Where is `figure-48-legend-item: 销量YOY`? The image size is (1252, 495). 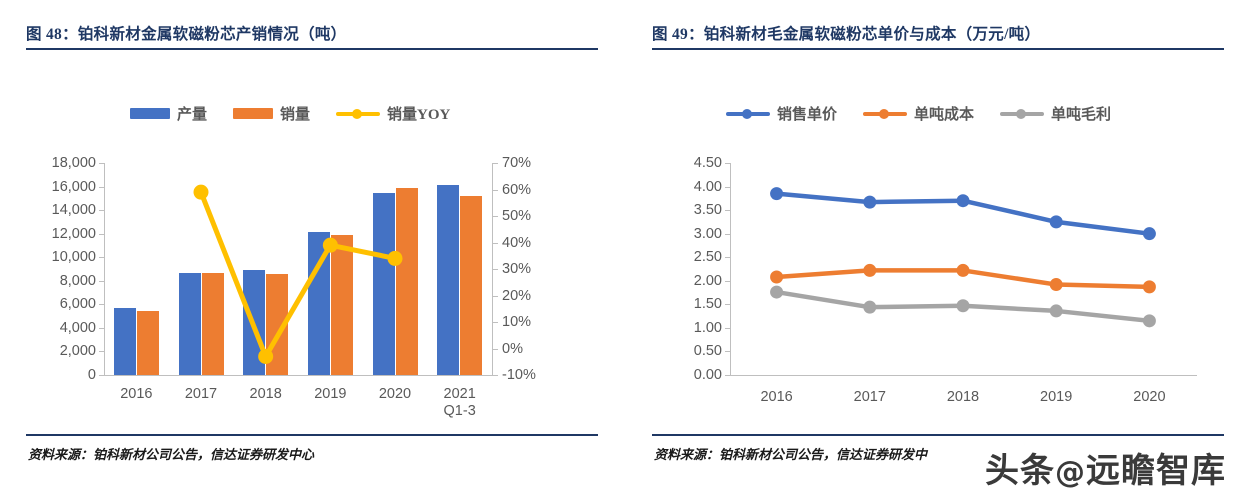 figure-48-legend-item: 销量YOY is located at coordinates (393, 113).